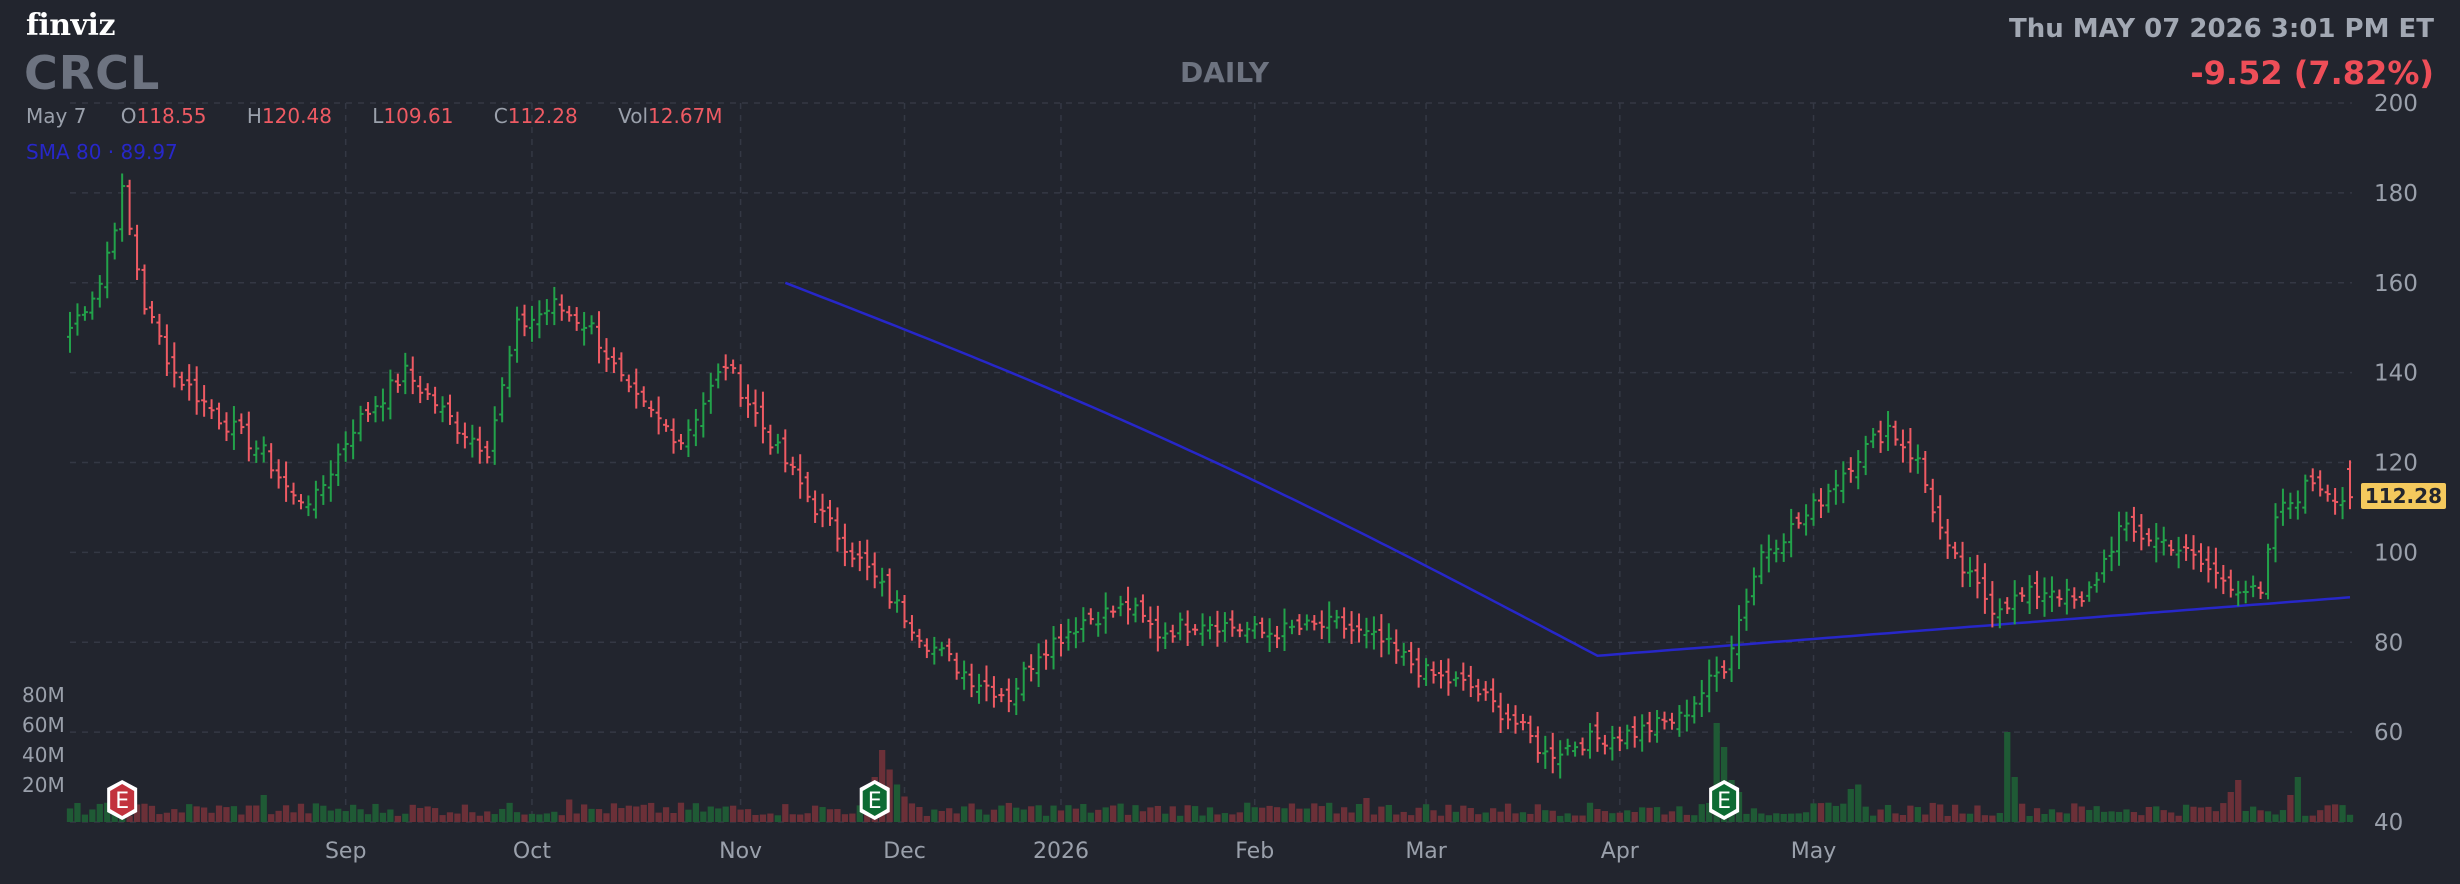  What do you see at coordinates (43, 785) in the screenshot?
I see `volume-tick-label: 20M` at bounding box center [43, 785].